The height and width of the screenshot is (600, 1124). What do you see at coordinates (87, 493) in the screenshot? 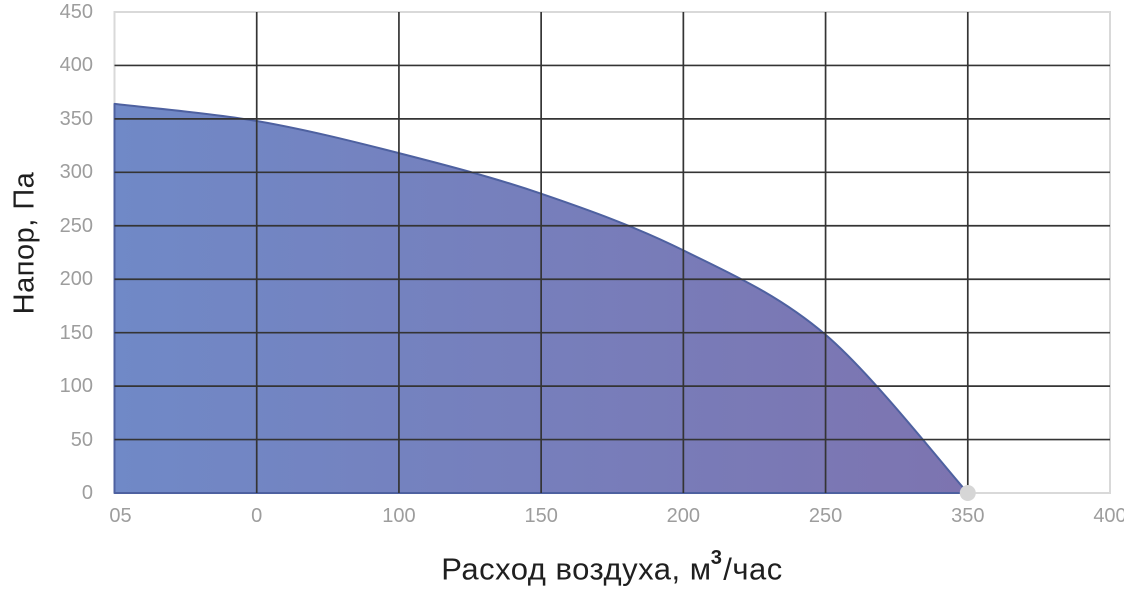
I see `y-tick-label: 0` at bounding box center [87, 493].